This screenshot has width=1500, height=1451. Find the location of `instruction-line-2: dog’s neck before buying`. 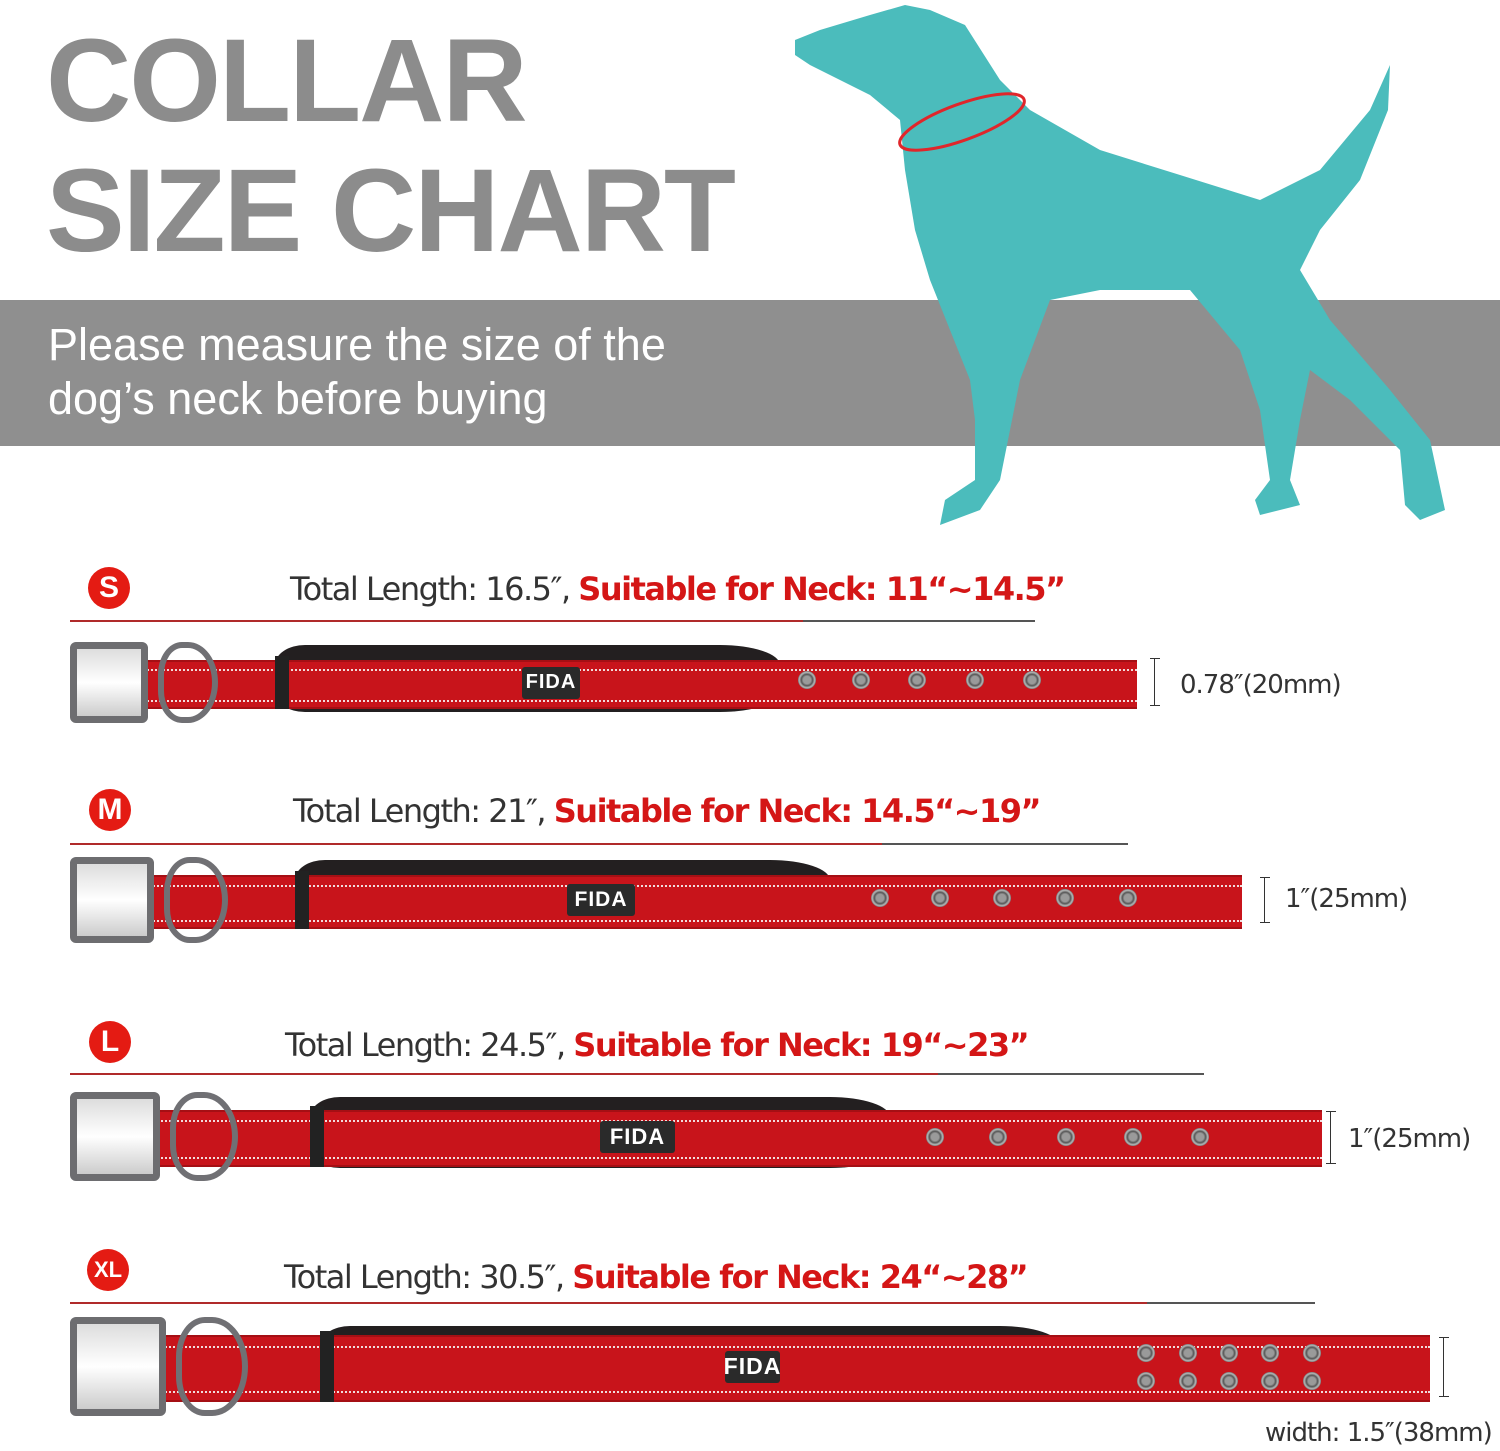

instruction-line-2: dog’s neck before buying is located at coordinates (298, 398).